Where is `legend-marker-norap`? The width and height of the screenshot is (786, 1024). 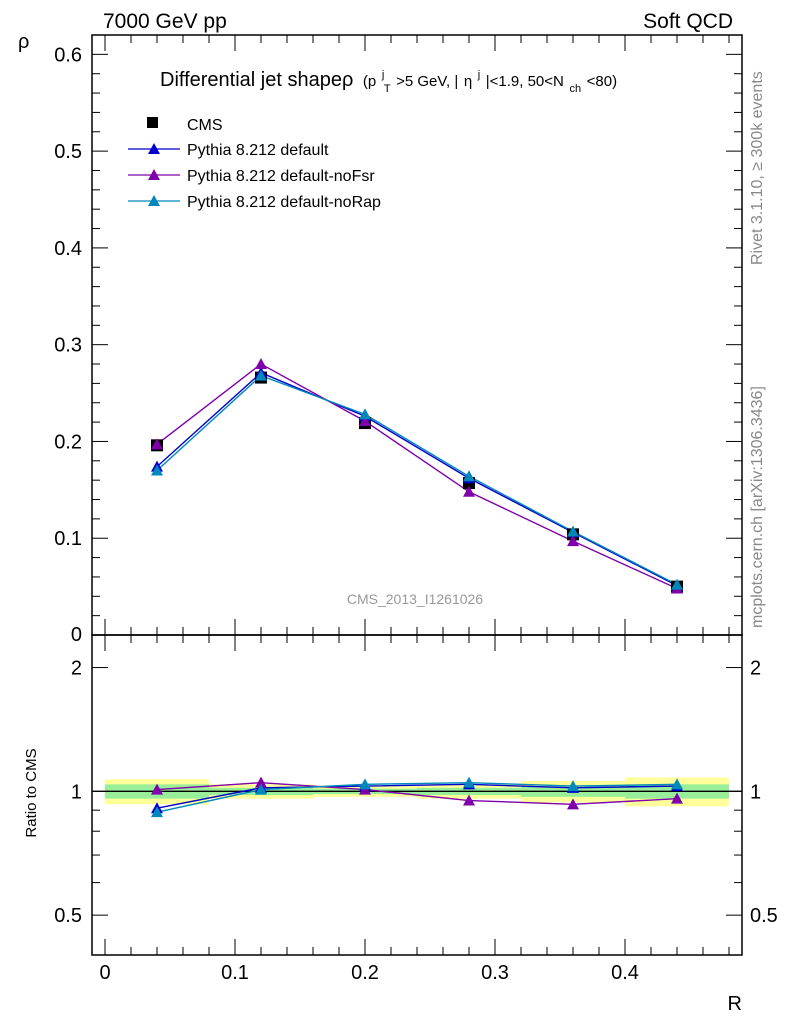
legend-marker-norap is located at coordinates (154, 200).